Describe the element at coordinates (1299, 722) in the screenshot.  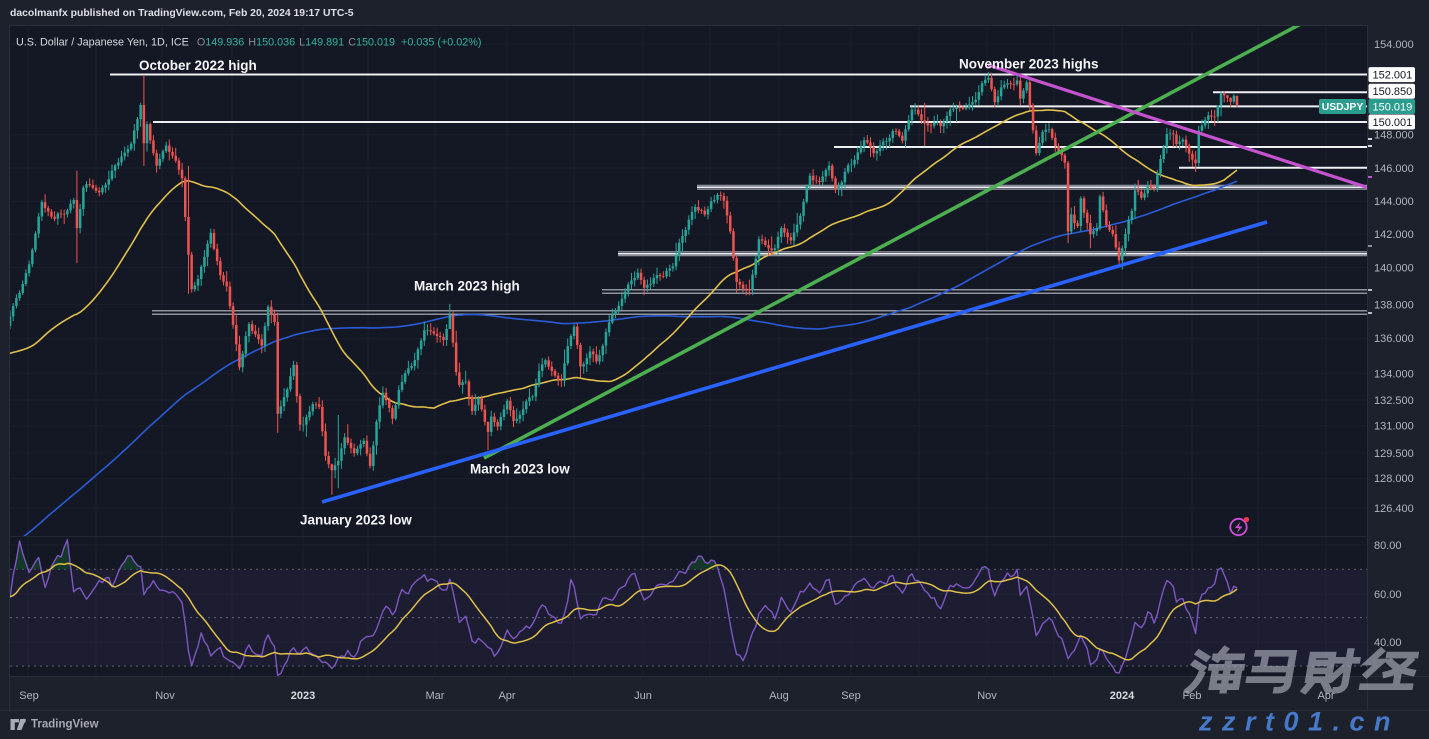
I see `svg-text: zzrt01.cn` at that location.